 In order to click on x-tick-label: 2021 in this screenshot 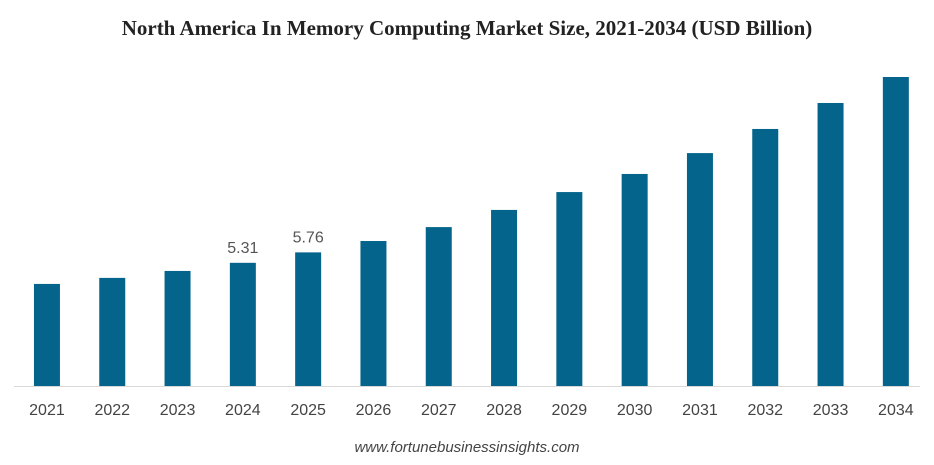, I will do `click(47, 410)`.